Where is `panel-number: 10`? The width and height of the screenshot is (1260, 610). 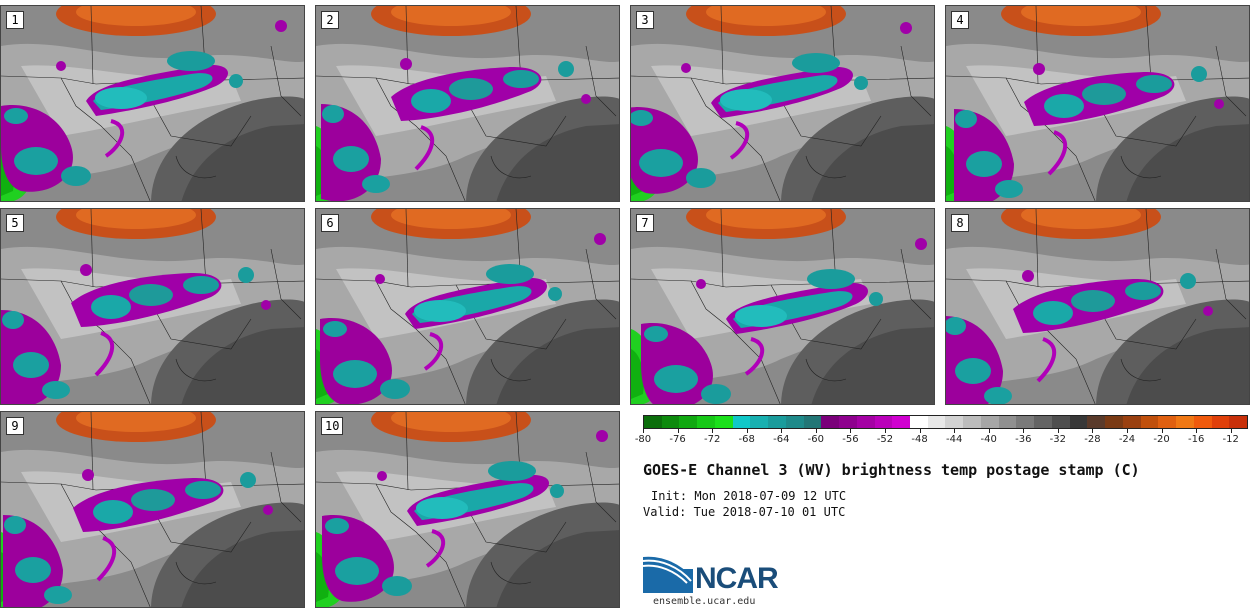 panel-number: 10 is located at coordinates (332, 426).